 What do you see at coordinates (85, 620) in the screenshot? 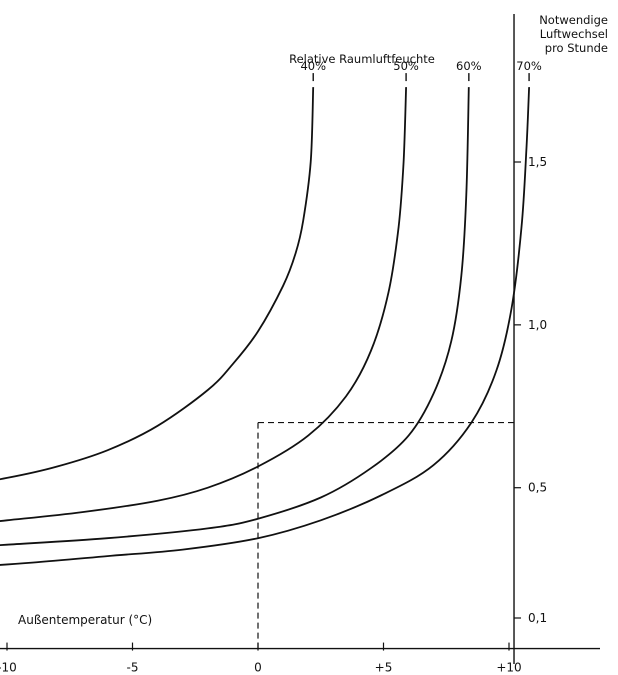
I see `x-axis-title: Außentemperatur (°C)` at bounding box center [85, 620].